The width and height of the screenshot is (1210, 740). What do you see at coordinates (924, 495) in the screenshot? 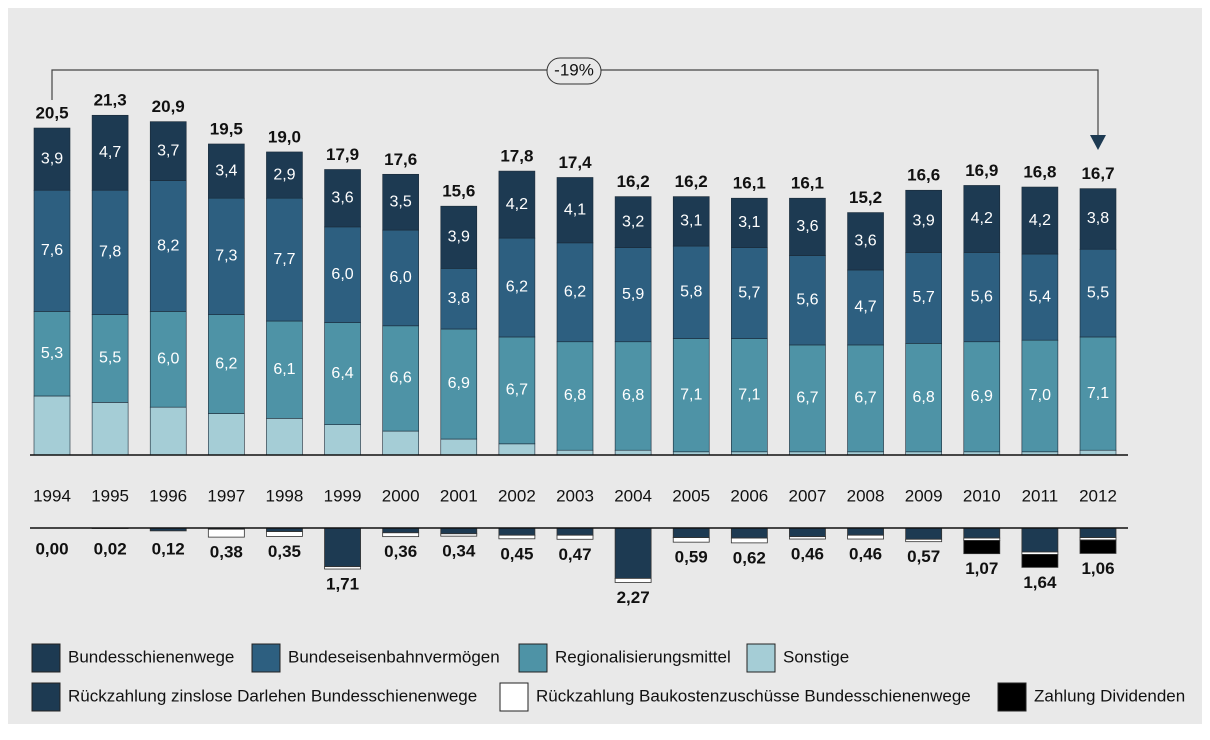
I see `x-tick-label: 2009` at bounding box center [924, 495].